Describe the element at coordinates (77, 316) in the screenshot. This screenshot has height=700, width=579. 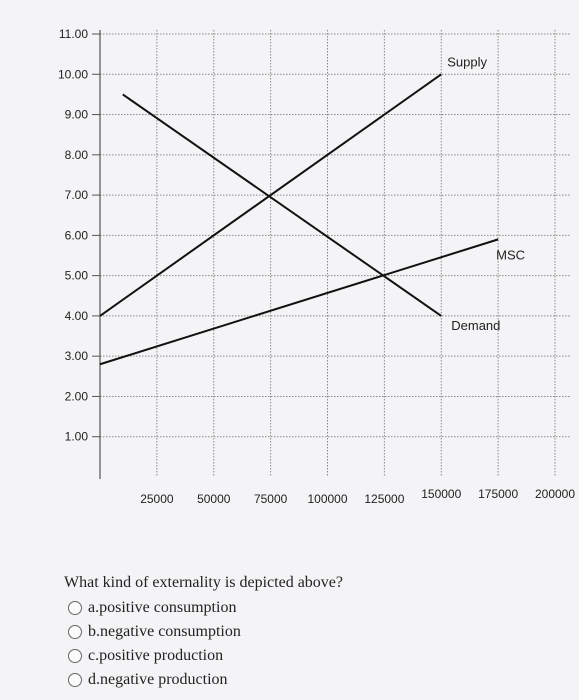
I see `y-tick-label: 4.00` at that location.